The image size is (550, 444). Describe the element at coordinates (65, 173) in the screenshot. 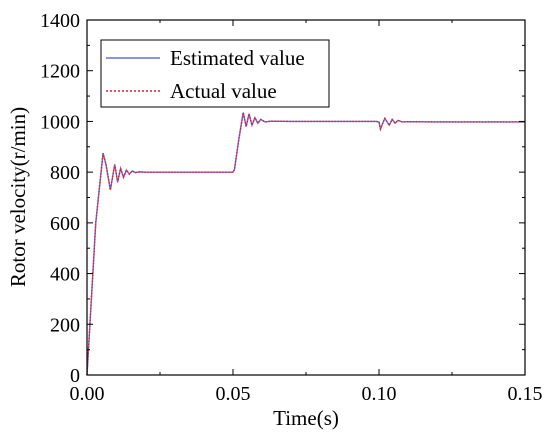

I see `y-tick-label: 800` at that location.